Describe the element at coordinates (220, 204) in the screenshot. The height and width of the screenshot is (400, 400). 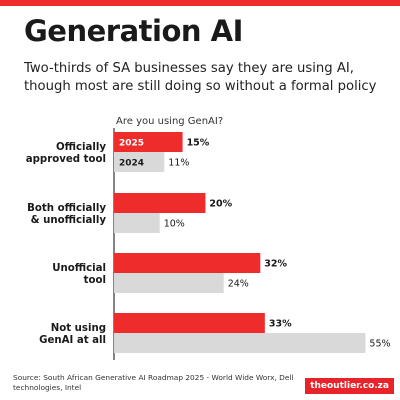
I see `value-label-2025: 20%` at that location.